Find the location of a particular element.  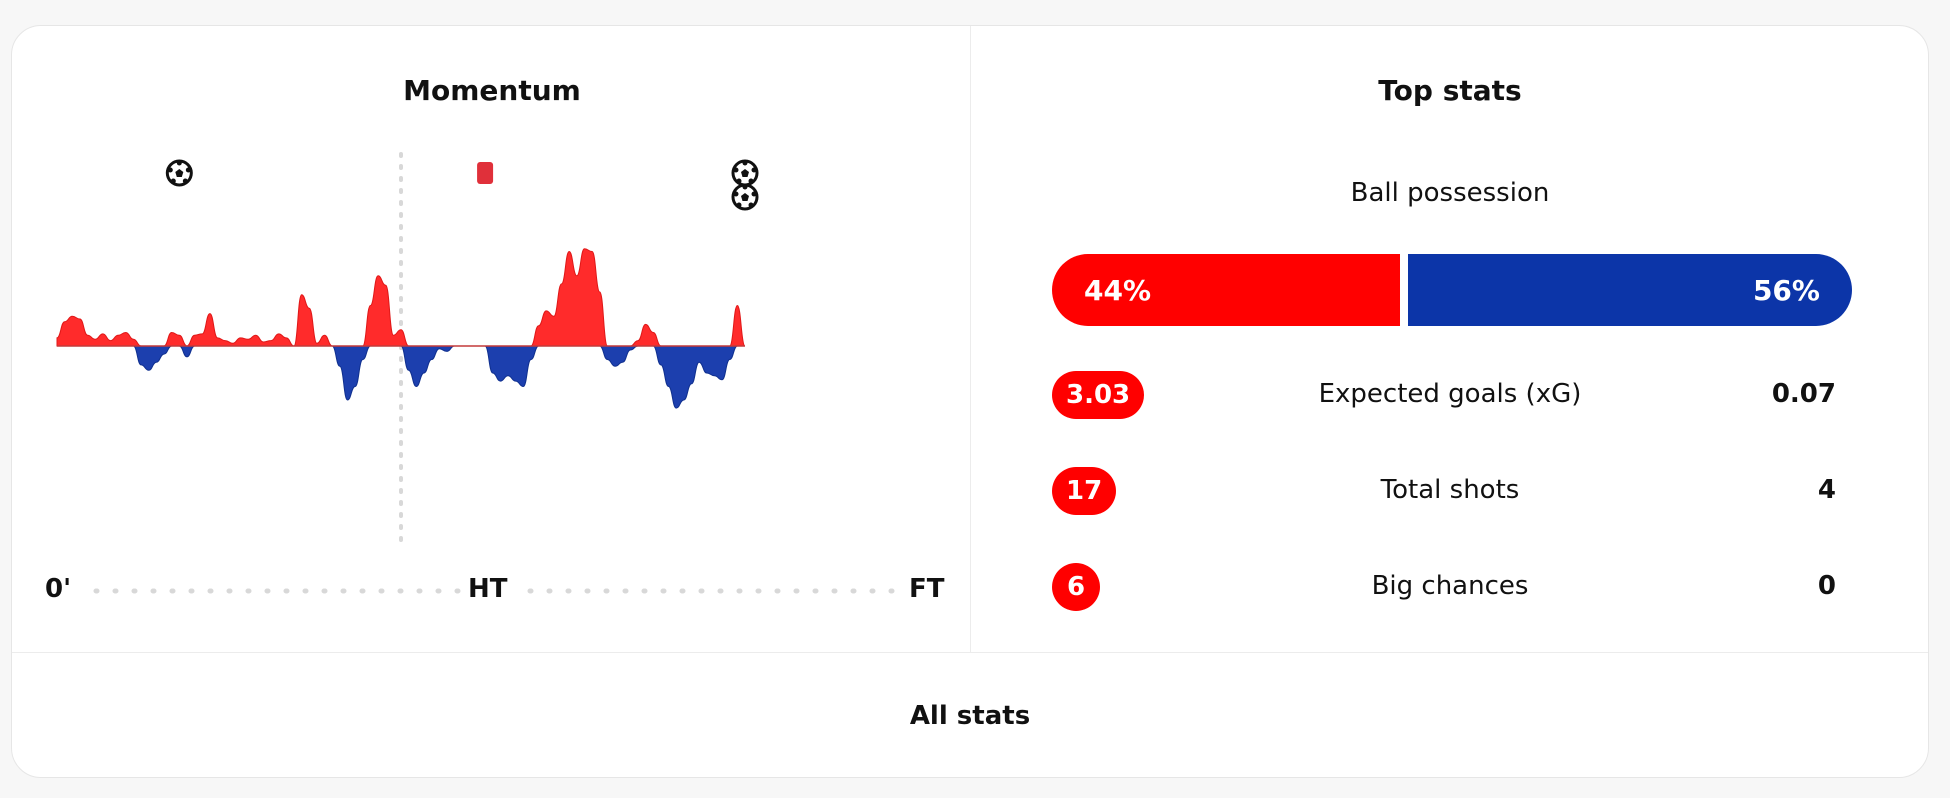

home-value-pill: 3.03 is located at coordinates (1098, 395).